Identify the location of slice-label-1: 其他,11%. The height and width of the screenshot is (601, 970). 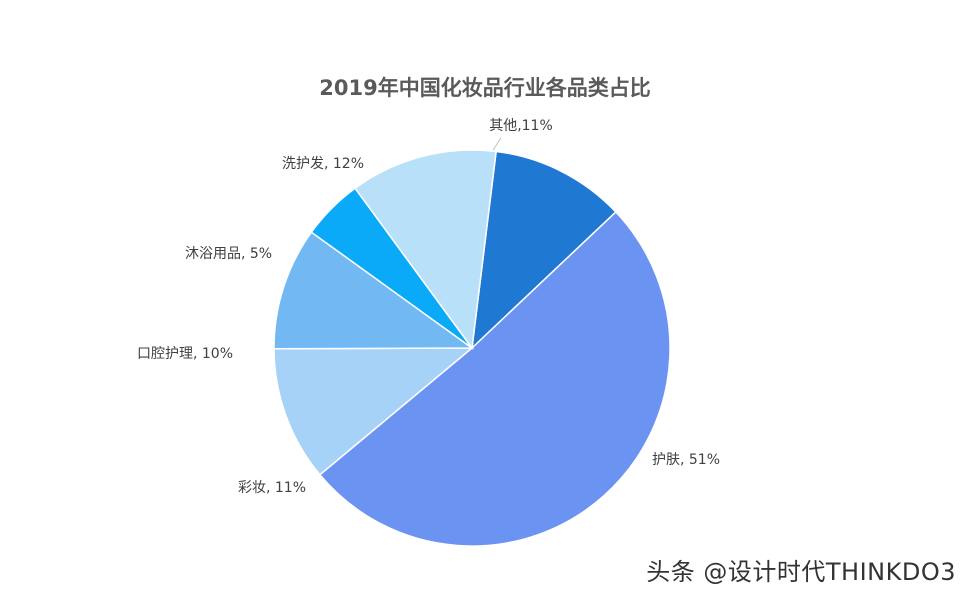
(521, 126).